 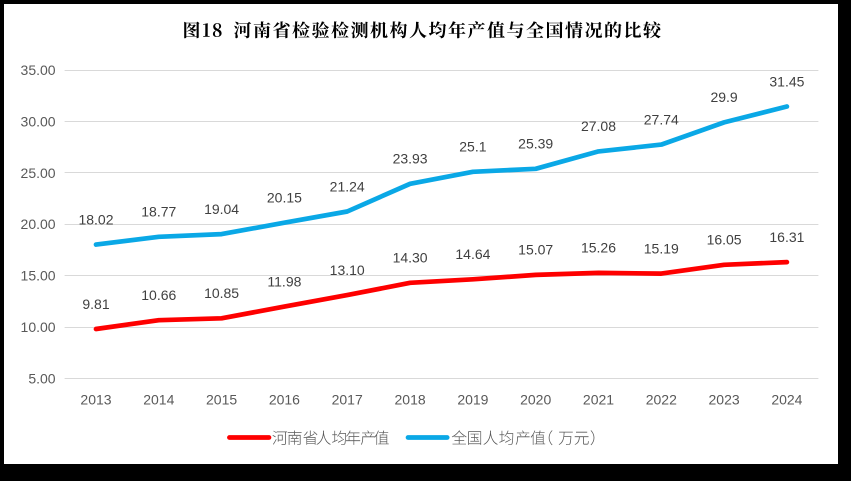 What do you see at coordinates (661, 119) in the screenshot?
I see `svg-text: 27.74` at bounding box center [661, 119].